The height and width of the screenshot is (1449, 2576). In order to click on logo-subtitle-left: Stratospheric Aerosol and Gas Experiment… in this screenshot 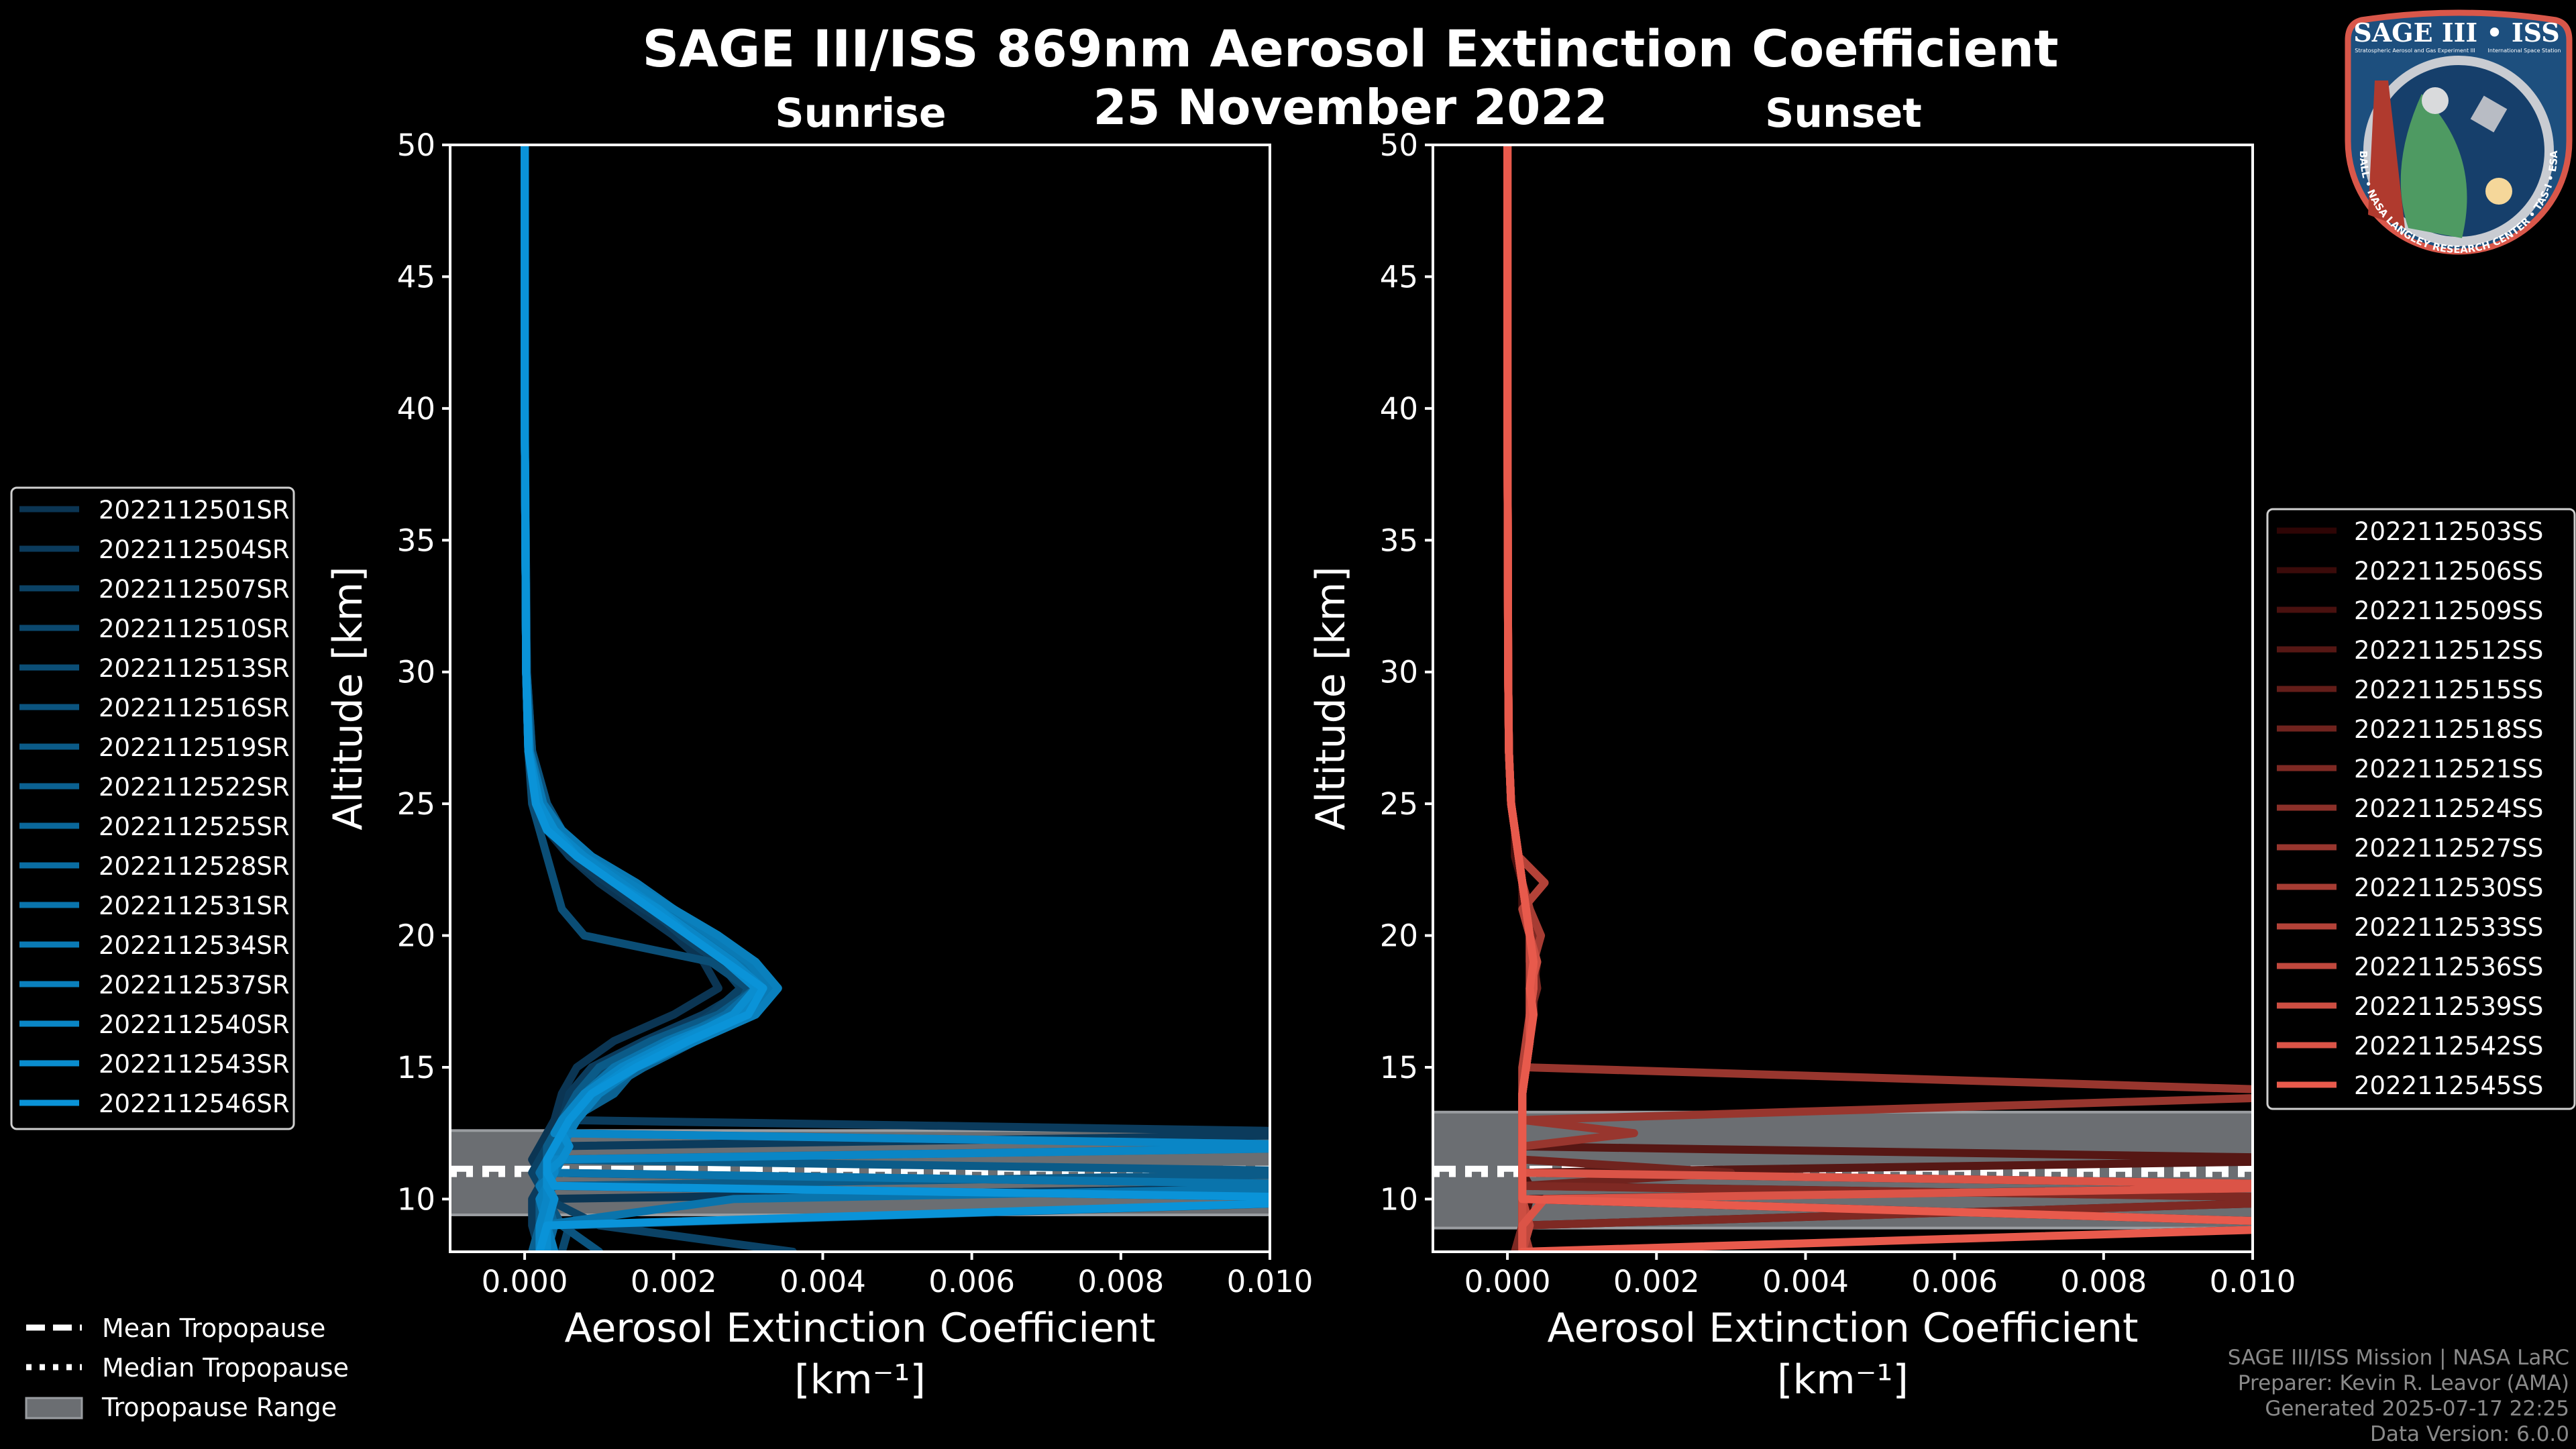, I will do `click(2415, 51)`.